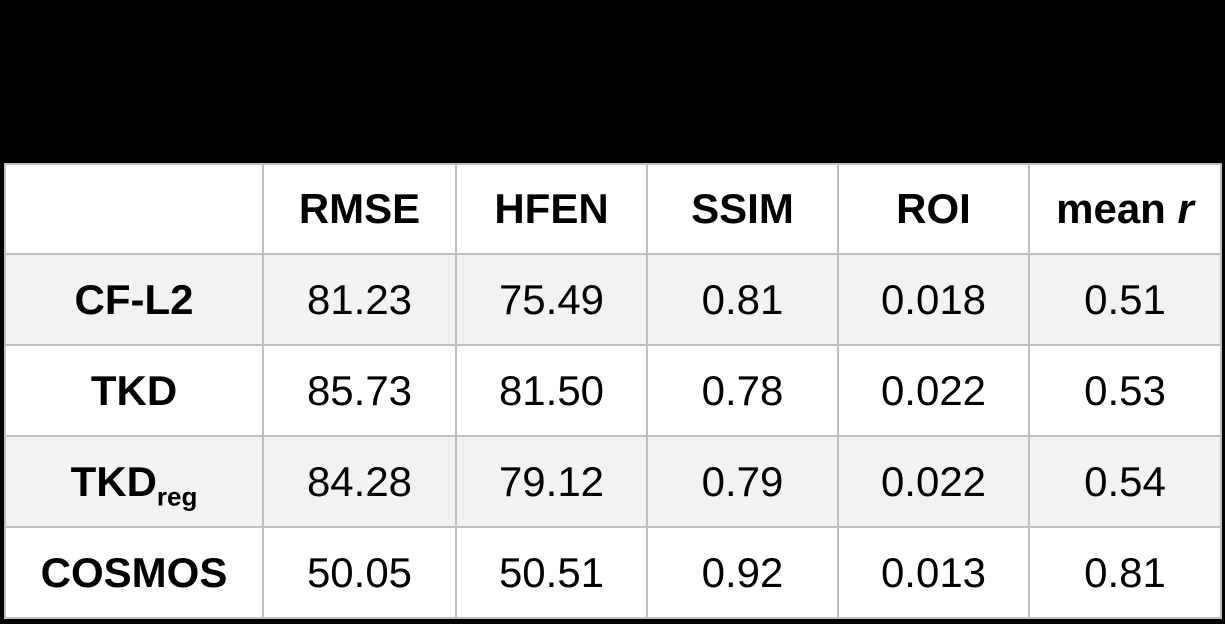 This screenshot has width=1225, height=624. I want to click on column-header: mean r, so click(1125, 209).